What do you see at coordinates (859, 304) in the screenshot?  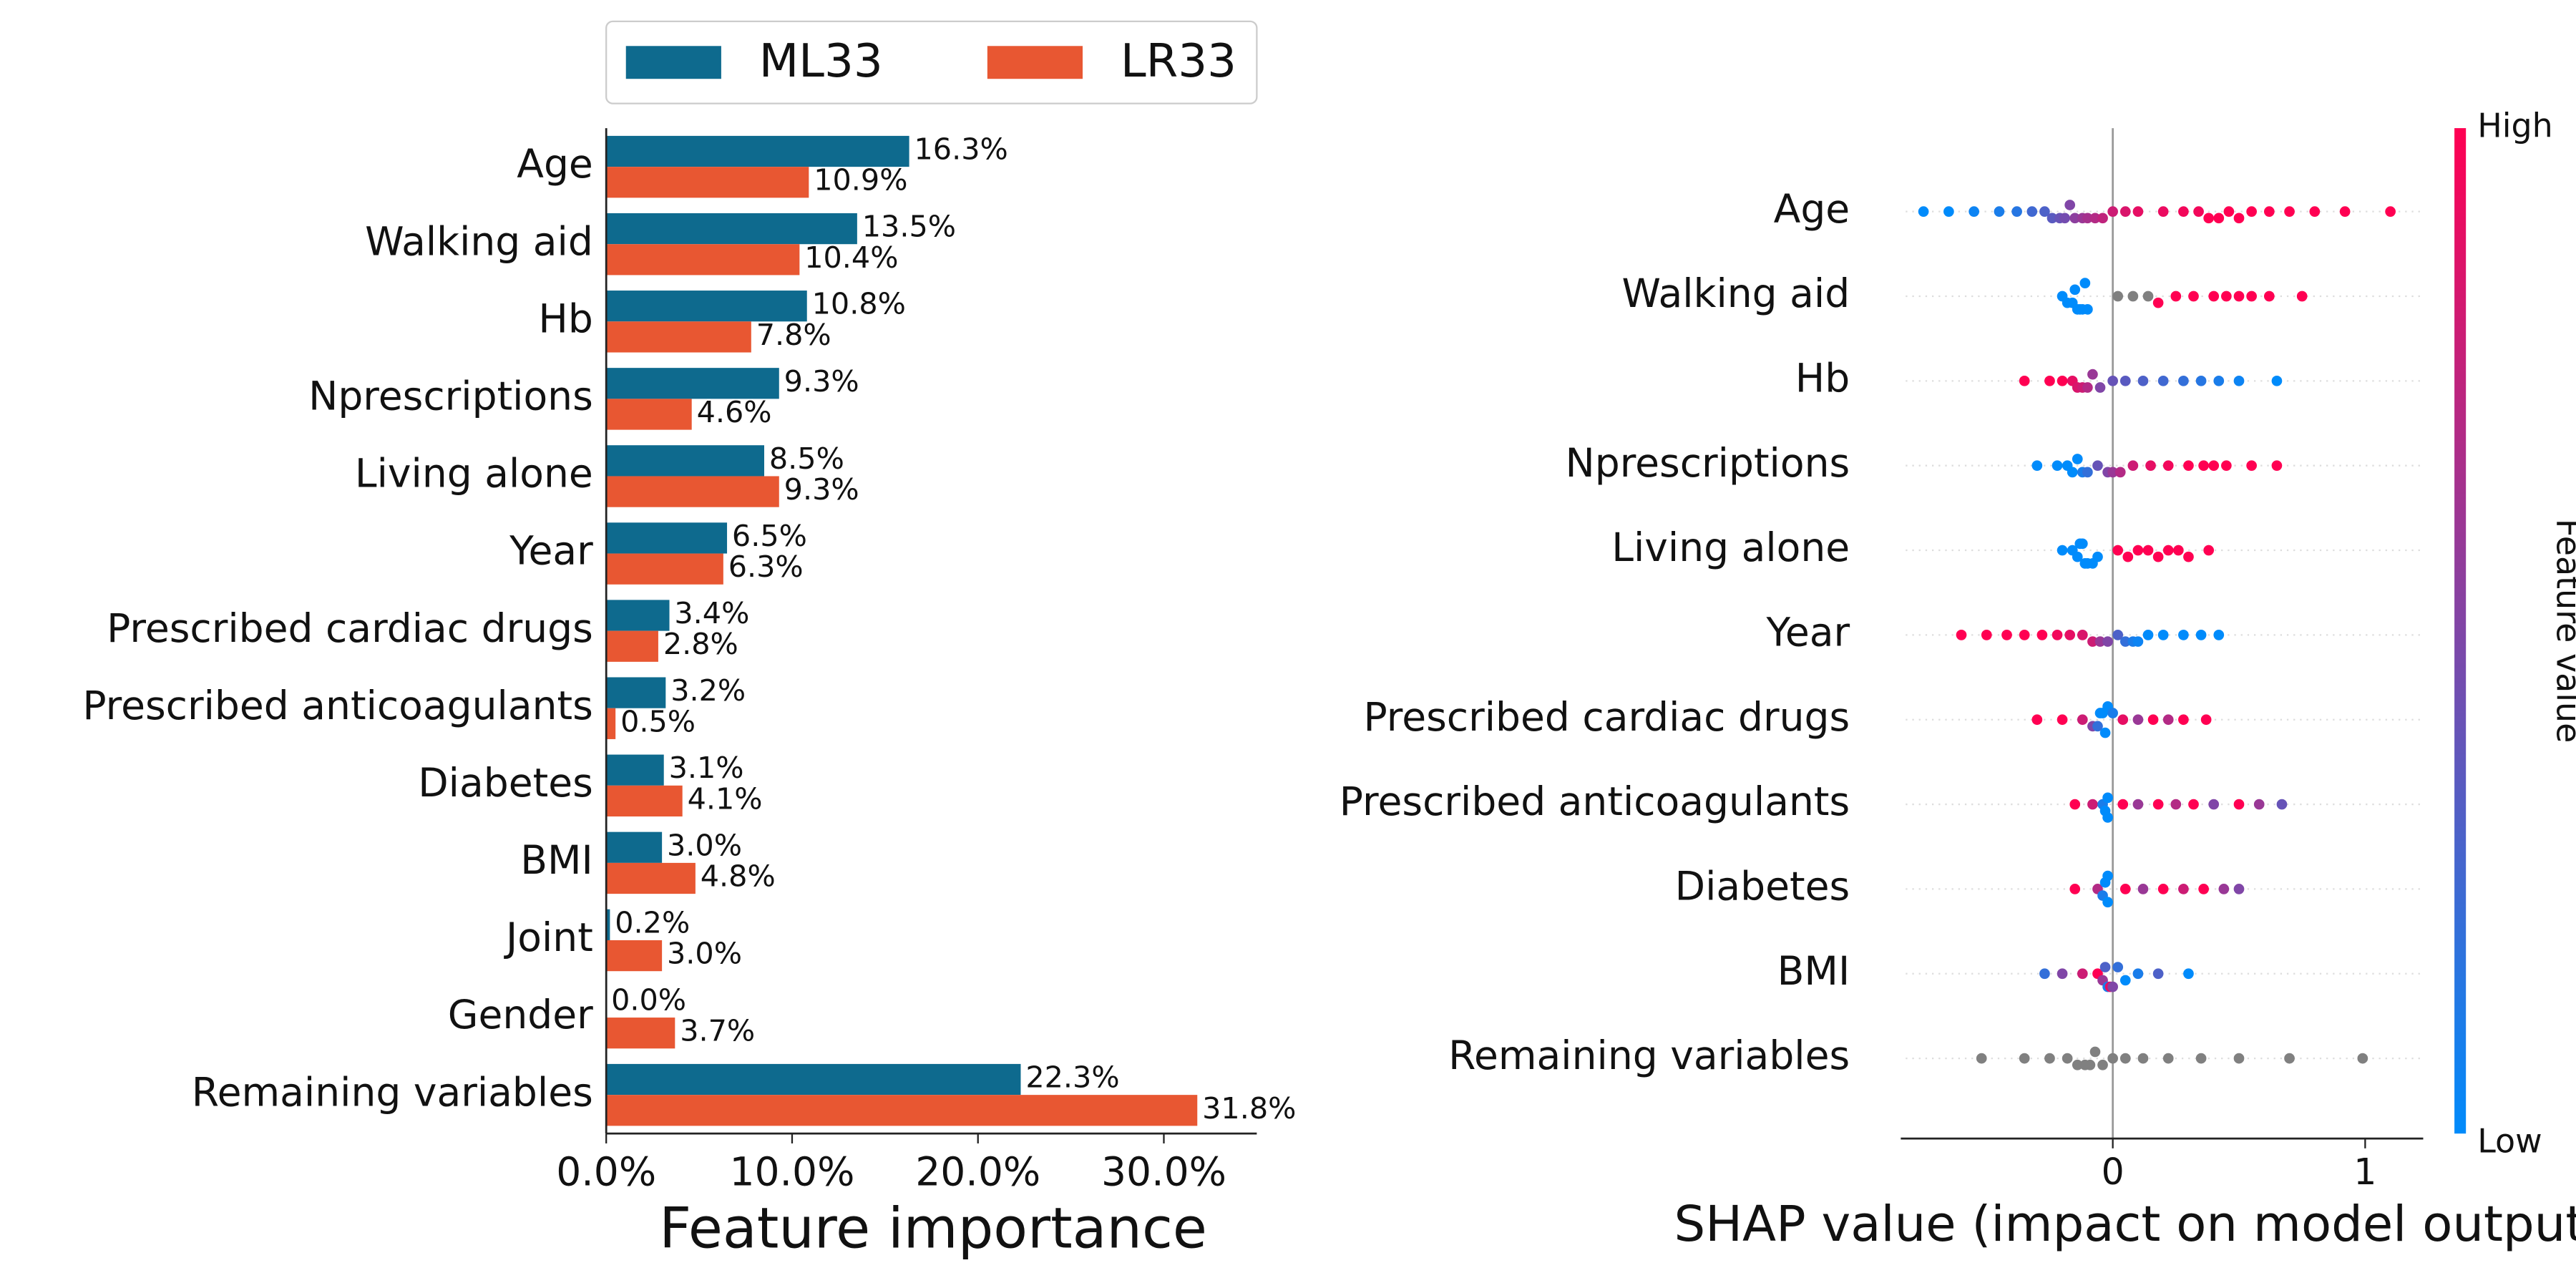 I see `value-label: 10.8%` at bounding box center [859, 304].